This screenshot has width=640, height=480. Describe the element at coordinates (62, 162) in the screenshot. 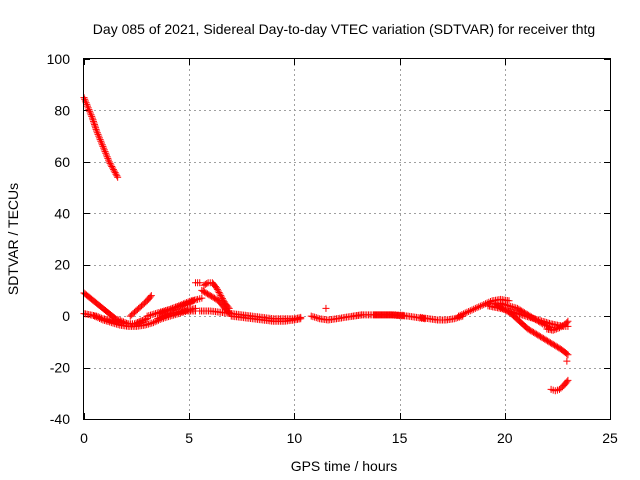

I see `y-tick-label: 60` at that location.